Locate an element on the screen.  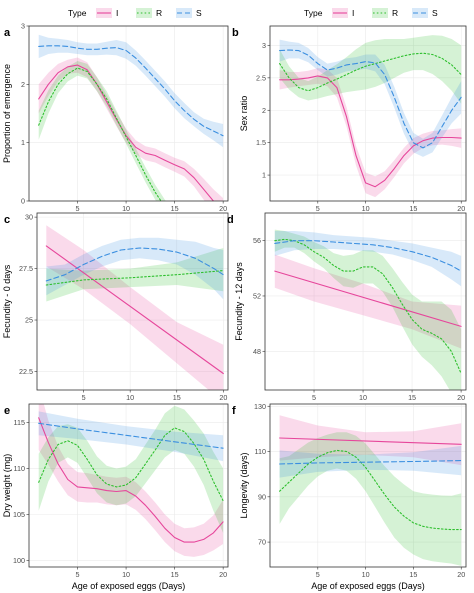
y-tick-label: 22.5 is located at coordinates (26, 371).